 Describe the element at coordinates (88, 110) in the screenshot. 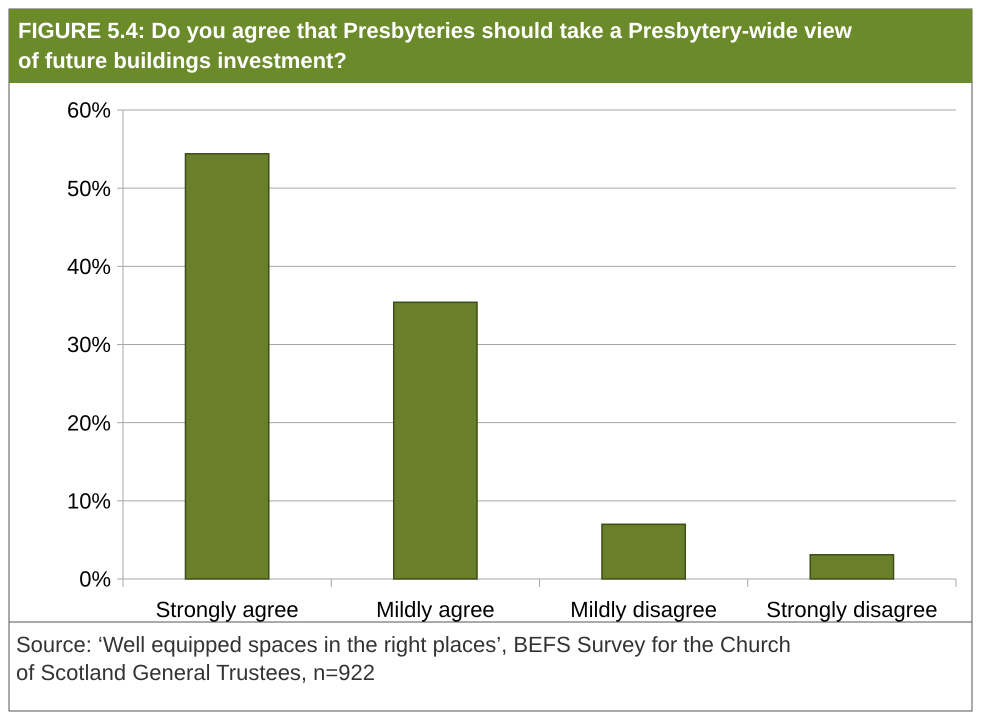

I see `y-tick-label: 60%` at that location.